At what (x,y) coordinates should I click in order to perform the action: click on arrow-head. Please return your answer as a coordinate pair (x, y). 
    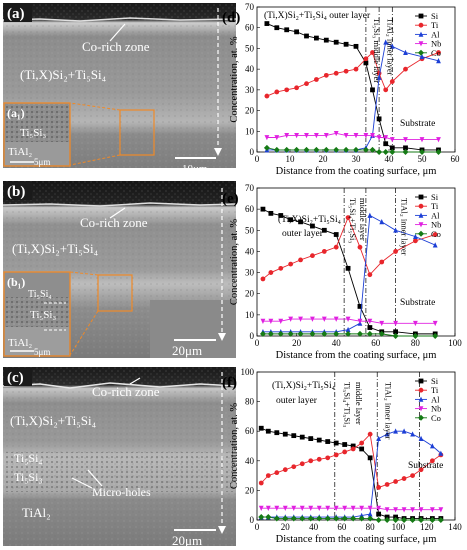
    Looking at the image, I should click on (222, 337).